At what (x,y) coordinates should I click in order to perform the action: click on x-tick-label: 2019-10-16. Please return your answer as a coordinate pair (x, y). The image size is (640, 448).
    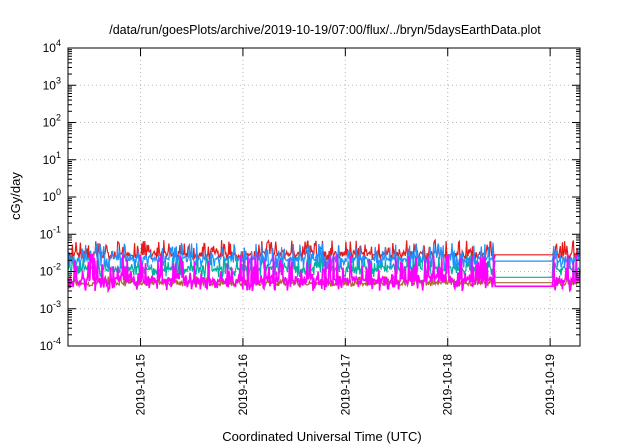
    Looking at the image, I should click on (243, 385).